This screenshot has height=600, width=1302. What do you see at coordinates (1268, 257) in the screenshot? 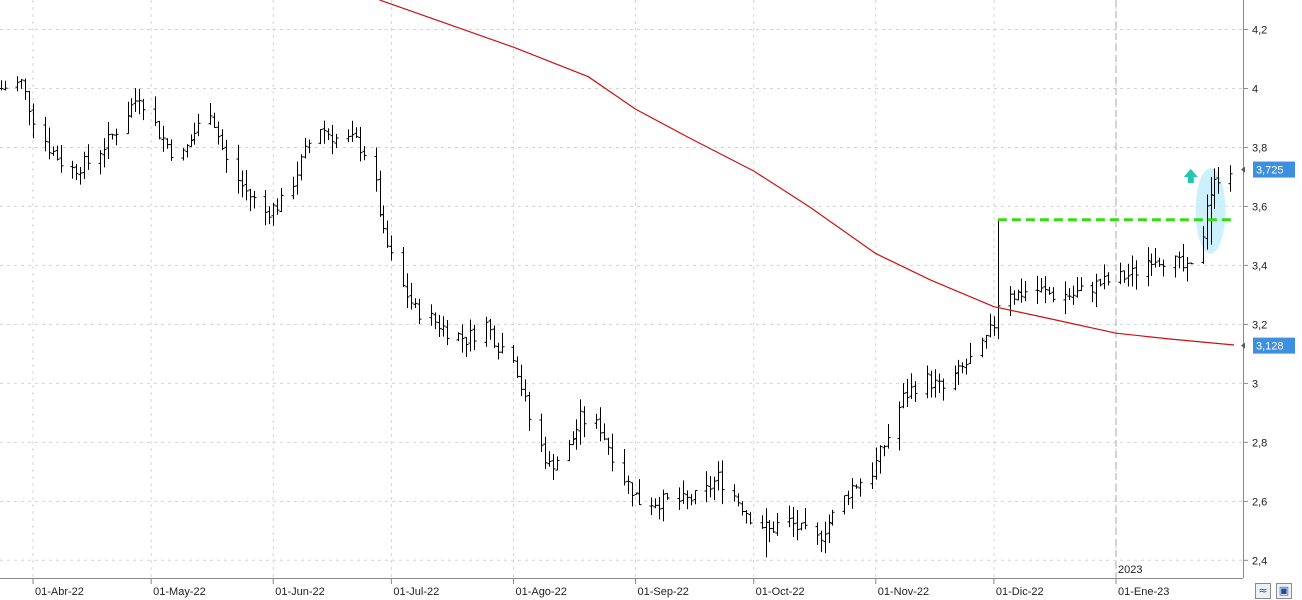
I see `price-badges: 3,725 3,128` at bounding box center [1268, 257].